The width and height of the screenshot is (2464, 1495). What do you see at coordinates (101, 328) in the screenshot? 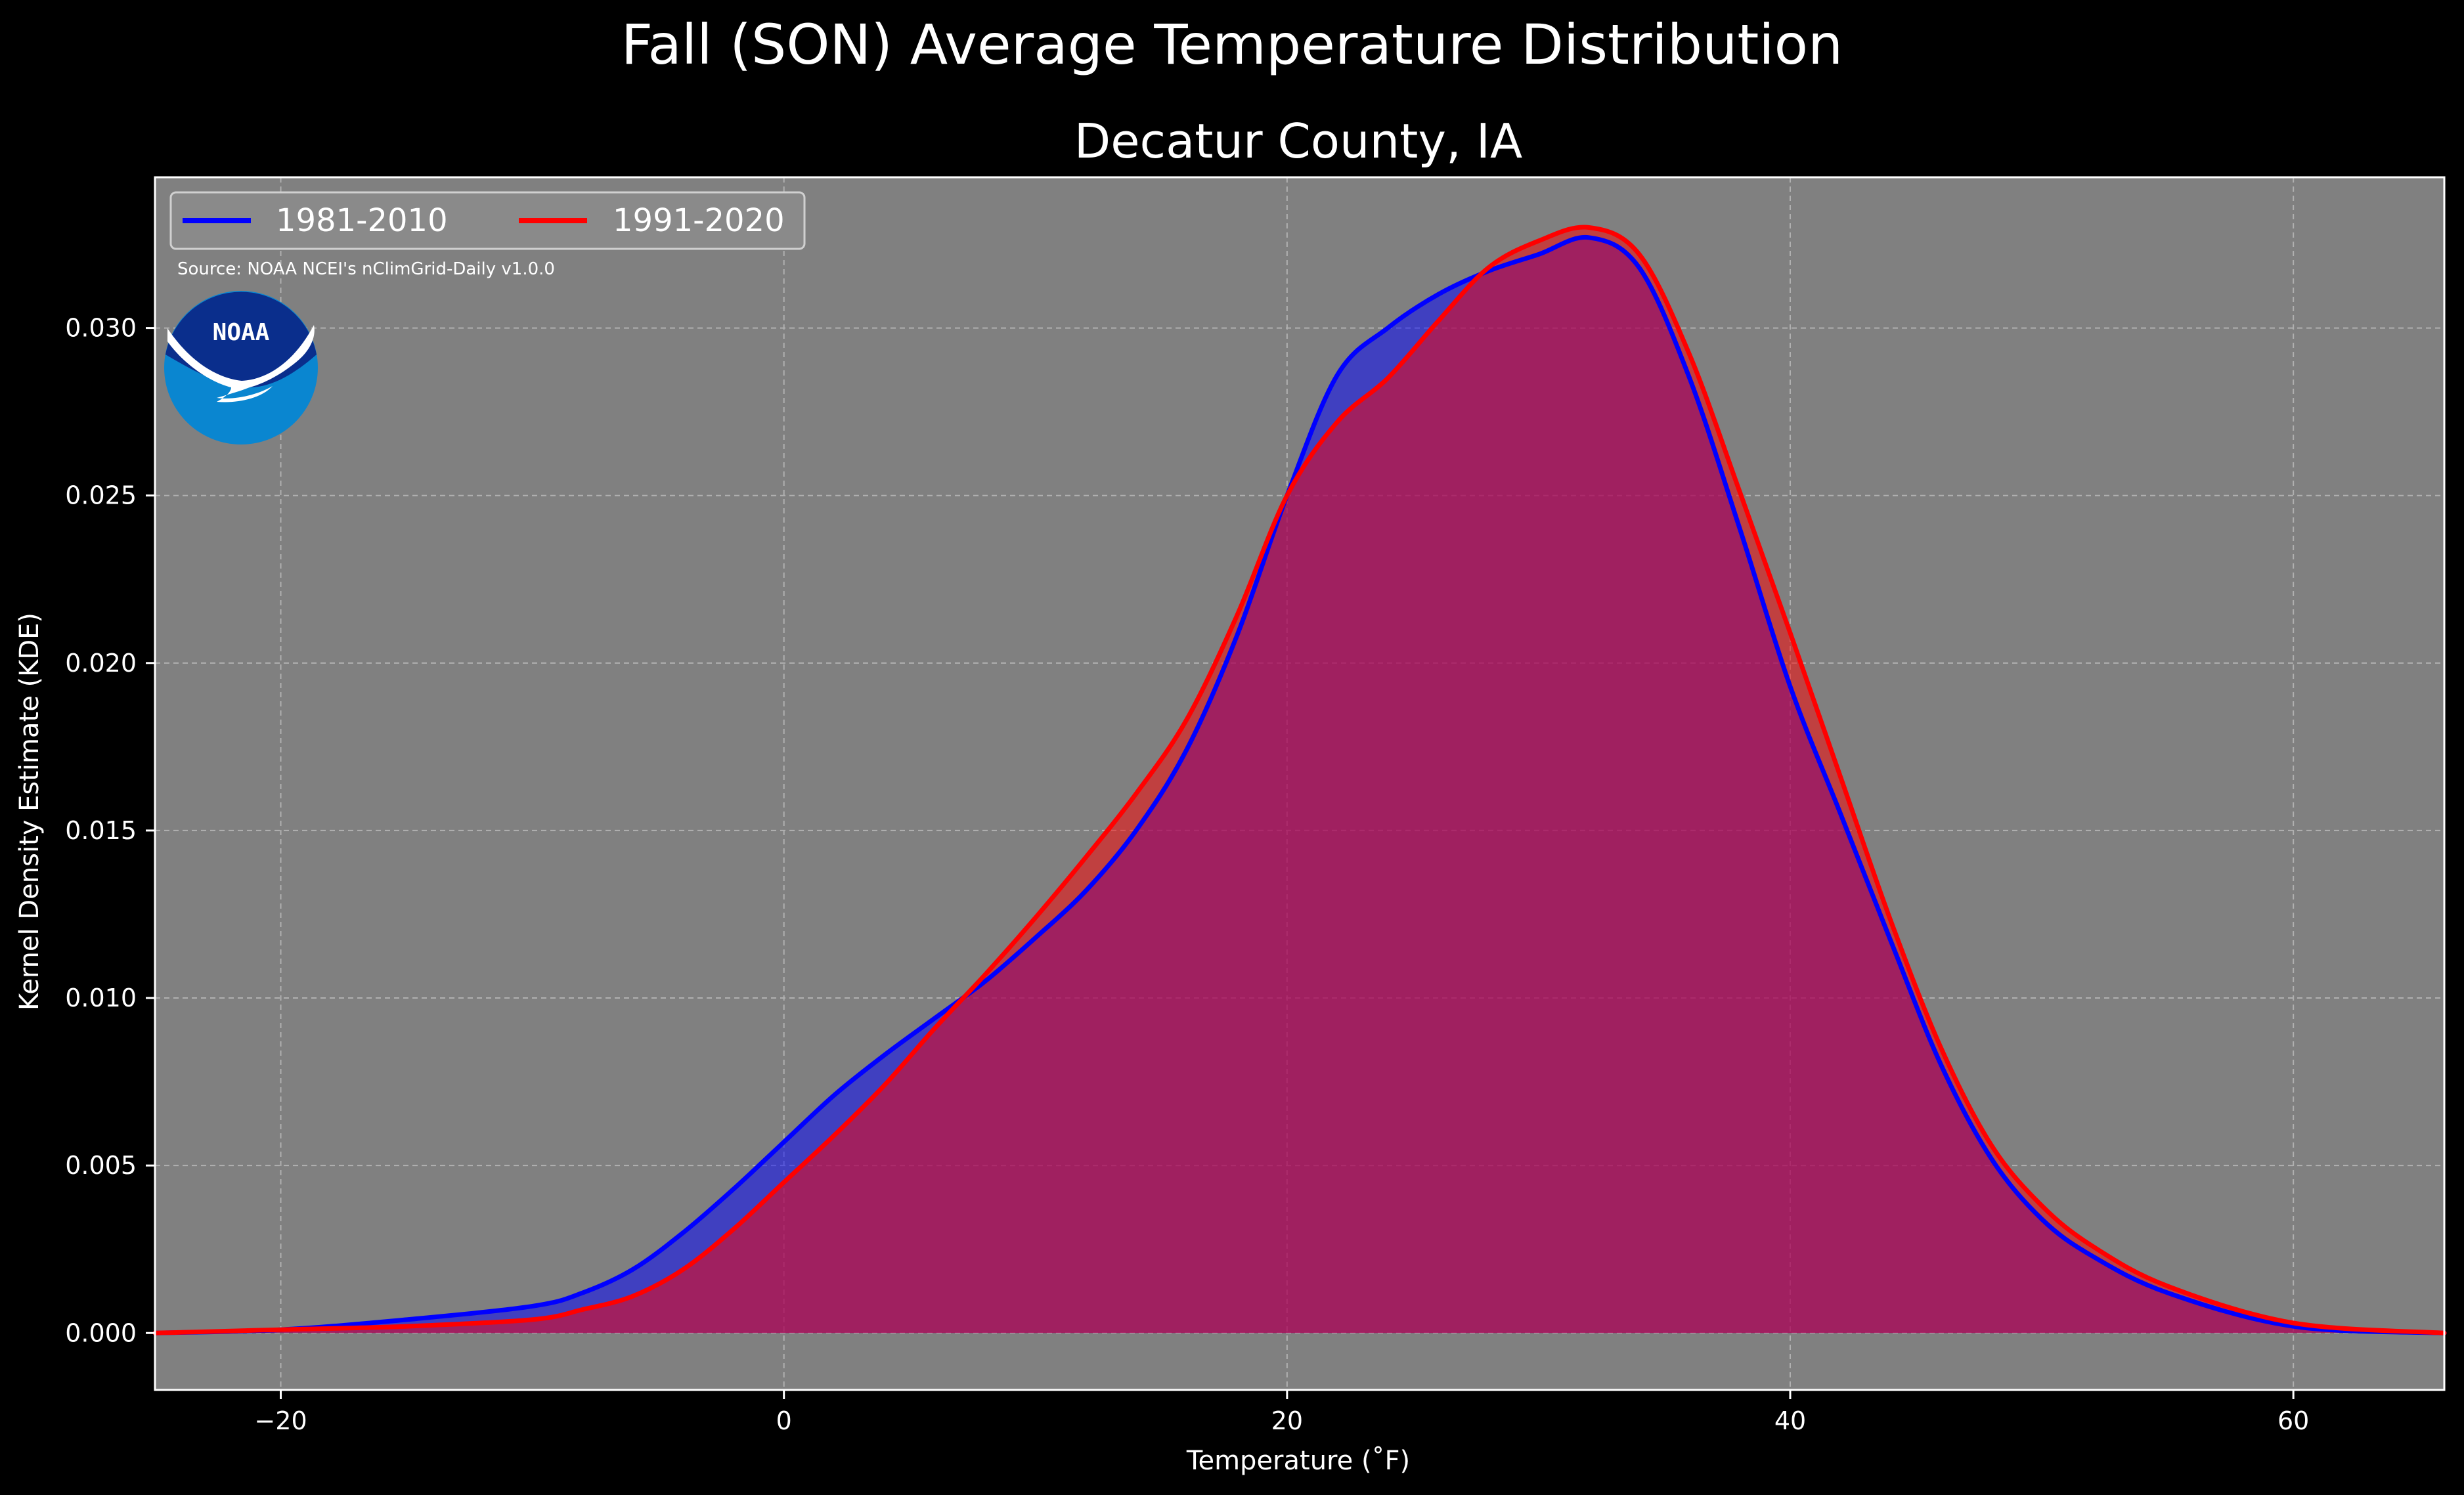
I see `y-tick-label: 0.030` at bounding box center [101, 328].